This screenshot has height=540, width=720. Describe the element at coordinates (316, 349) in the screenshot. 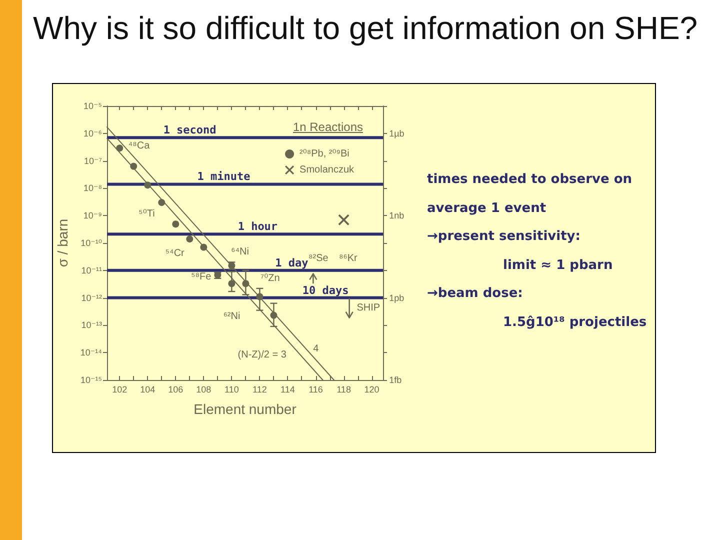

I see `annotation: 4` at that location.